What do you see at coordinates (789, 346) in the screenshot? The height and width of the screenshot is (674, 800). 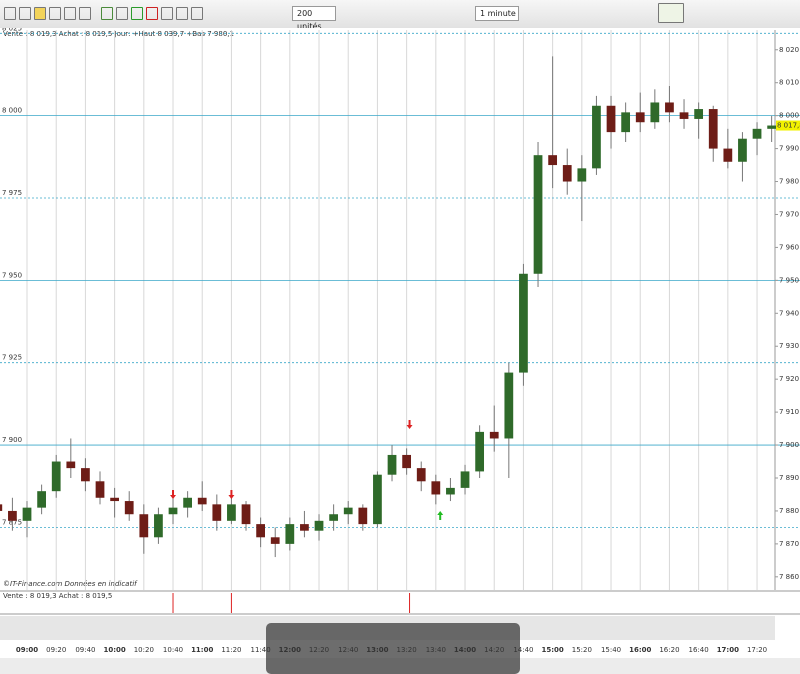 I see `y-tick-label: 7 930` at bounding box center [789, 346].